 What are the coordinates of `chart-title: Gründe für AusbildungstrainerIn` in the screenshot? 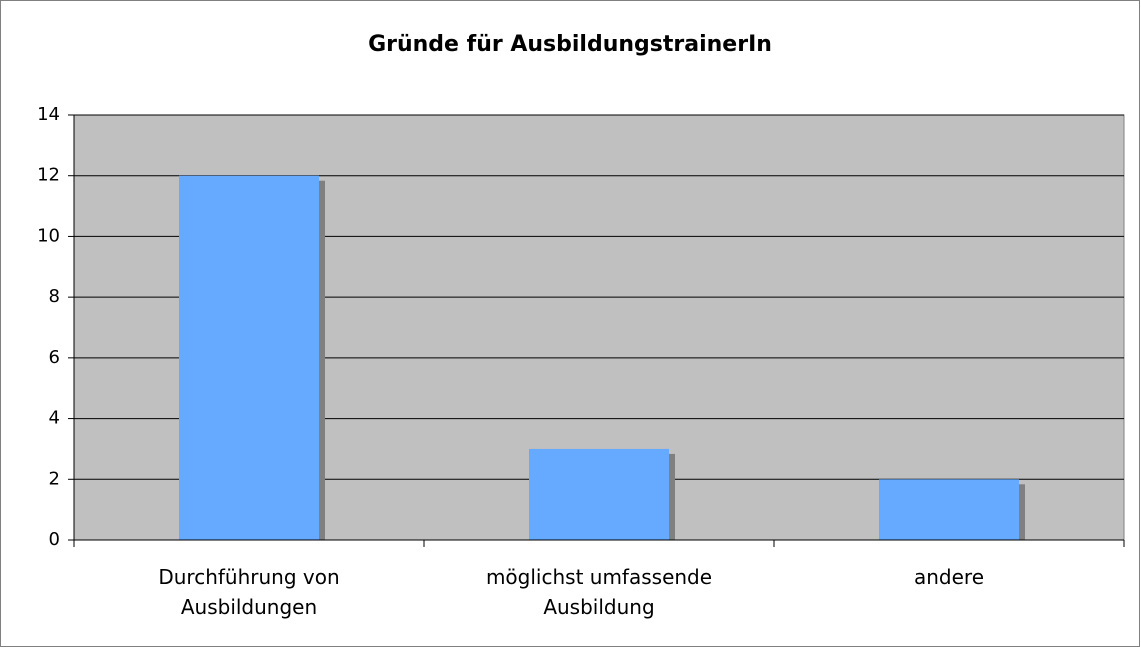 It's located at (570, 44).